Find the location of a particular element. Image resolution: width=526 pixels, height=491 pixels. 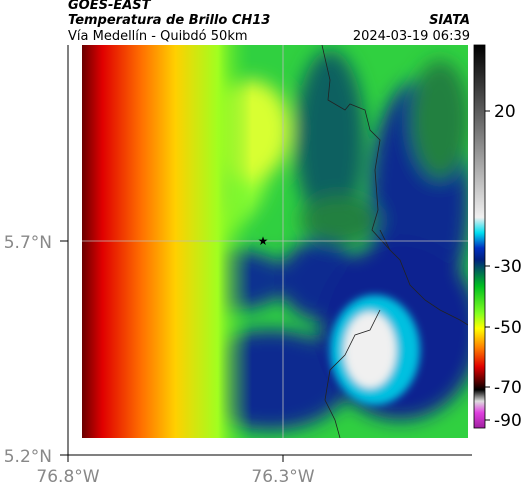

y-label: 5.7°N is located at coordinates (28, 243).